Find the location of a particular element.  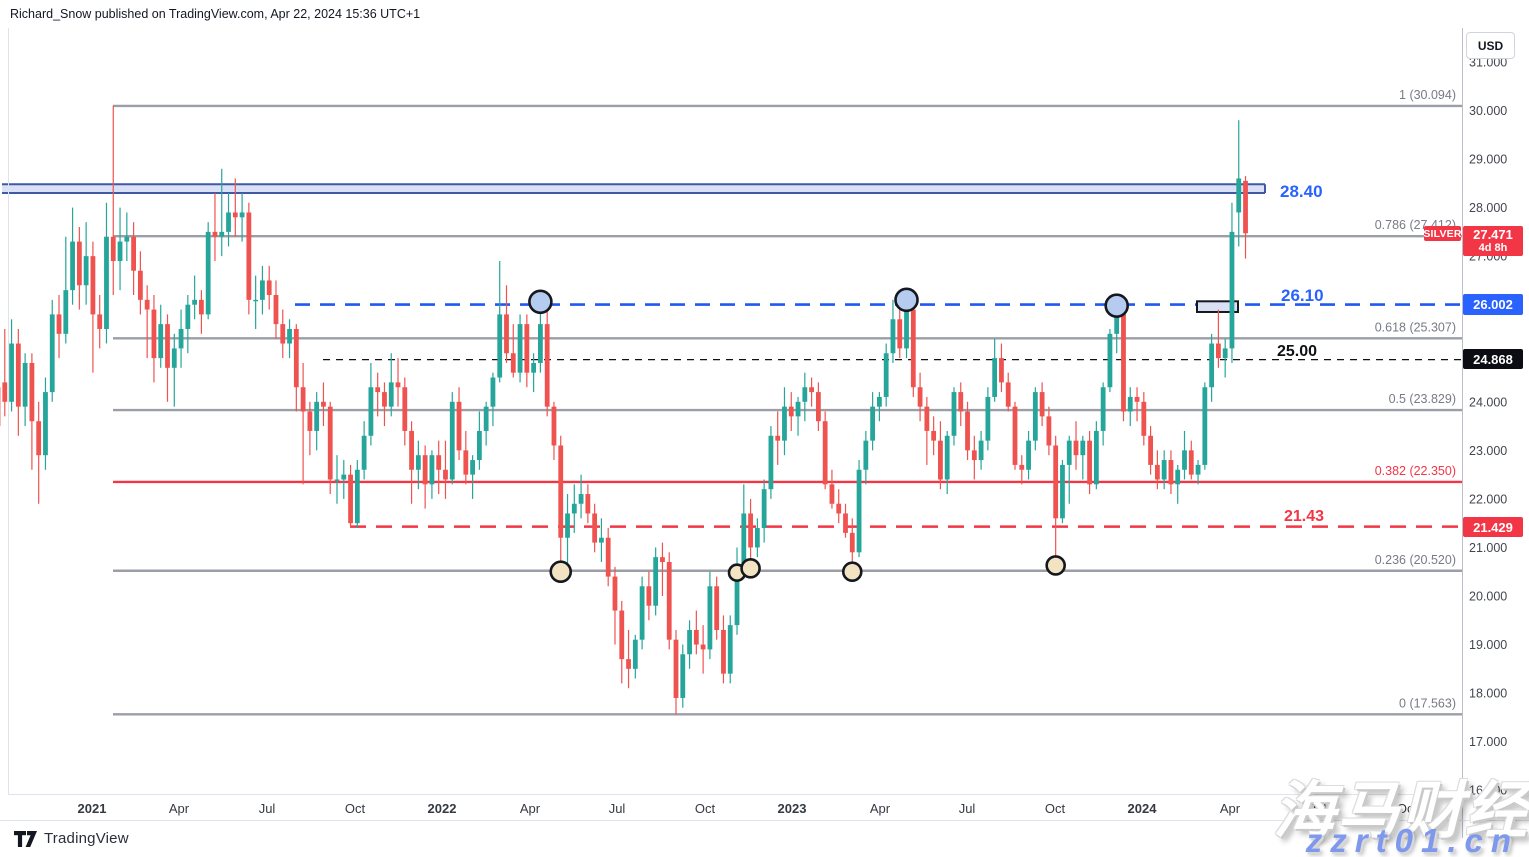

price-tick-label: 21.000 is located at coordinates (1488, 548).